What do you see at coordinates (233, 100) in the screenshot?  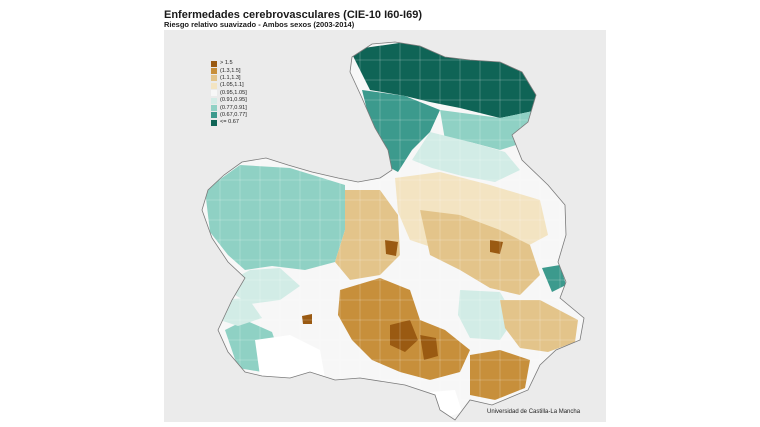 I see `legend-label: (0.91,0.95]` at bounding box center [233, 100].